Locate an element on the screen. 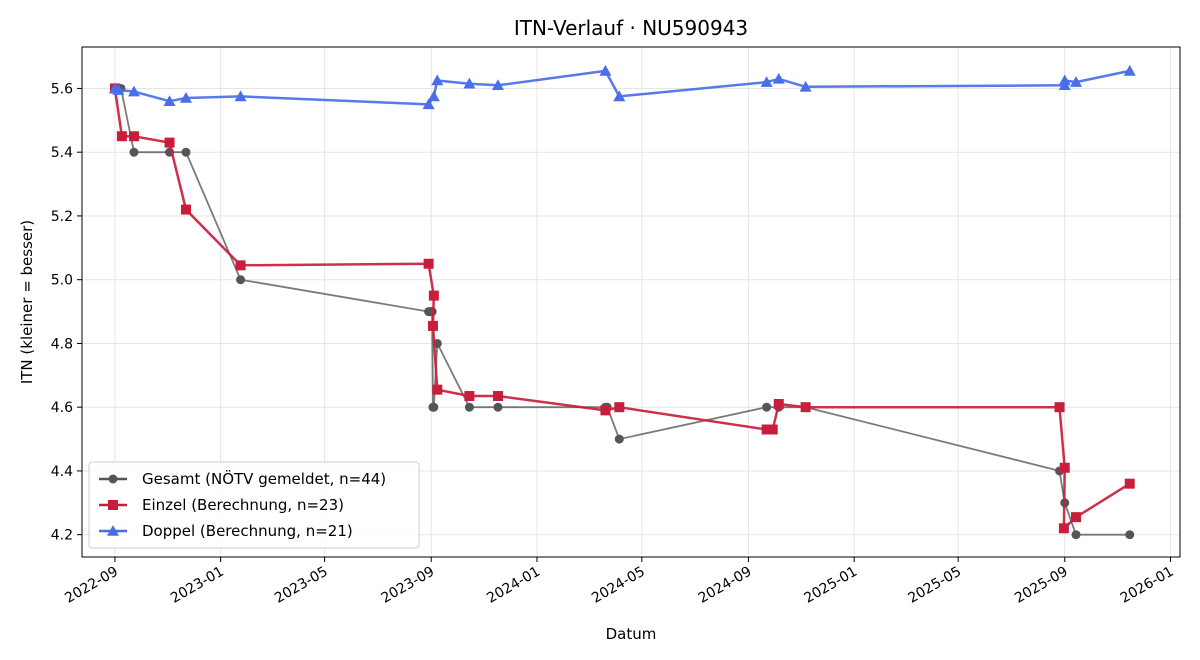 This screenshot has width=1200, height=660. x-tick-label: 2024-09 is located at coordinates (725, 585).